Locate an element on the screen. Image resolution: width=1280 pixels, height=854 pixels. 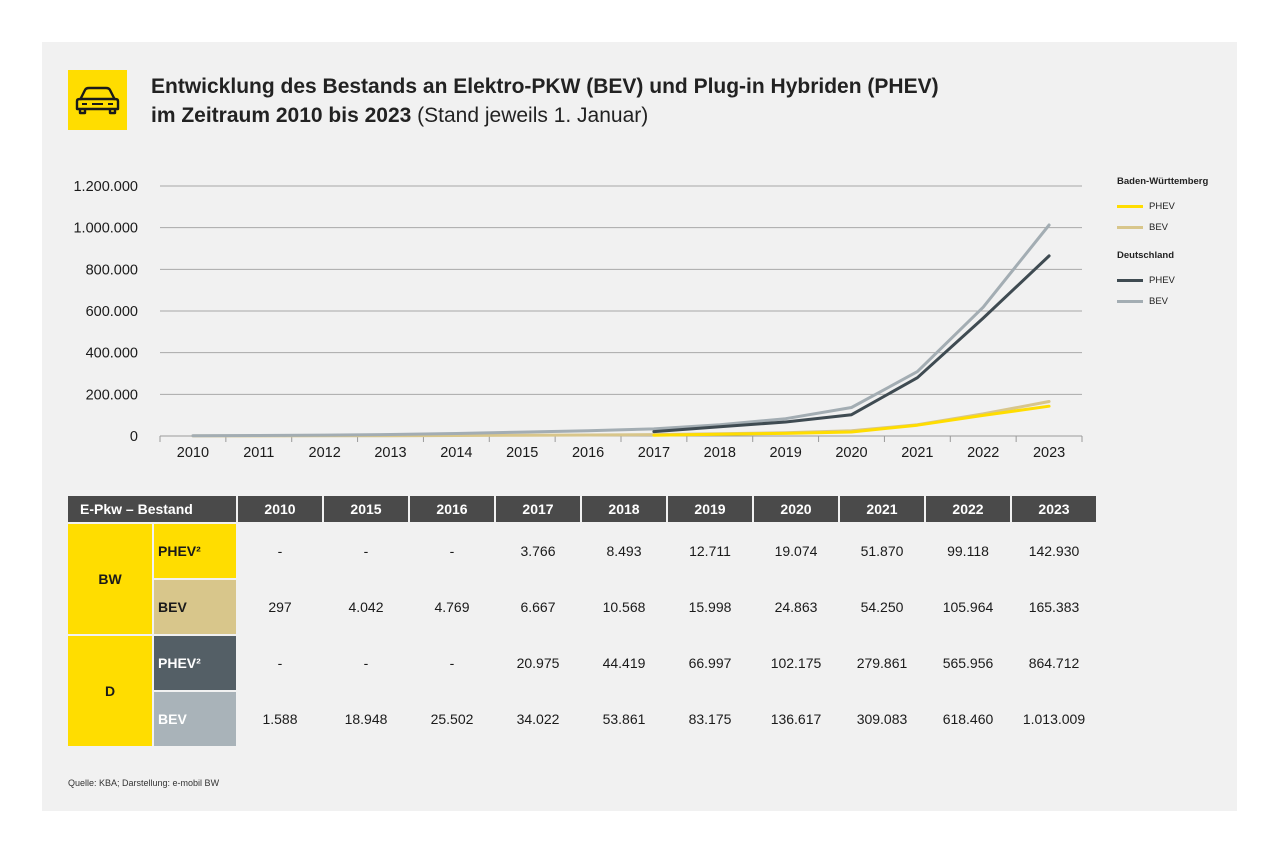
table-header-cell: 2023 is located at coordinates (1054, 509).